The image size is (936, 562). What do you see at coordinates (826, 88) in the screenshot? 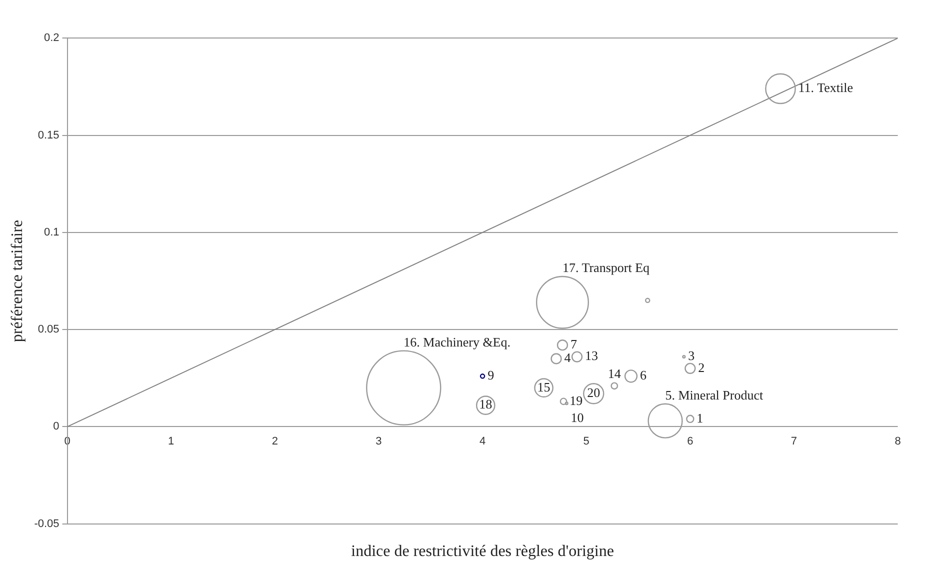
I see `annotation: 11. Textile` at bounding box center [826, 88].